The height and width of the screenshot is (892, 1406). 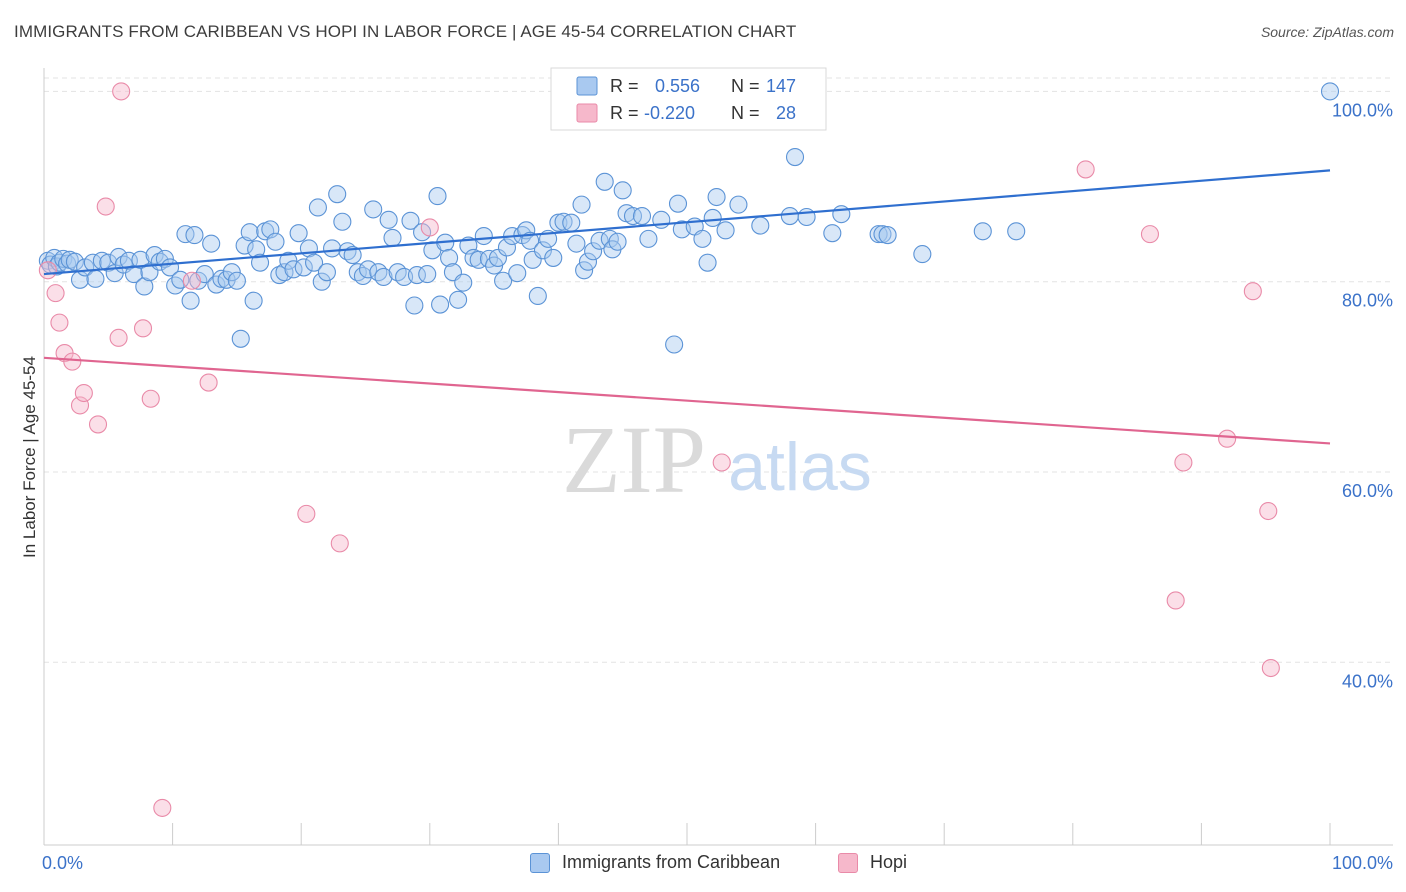 What do you see at coordinates (688, 99) in the screenshot?
I see `legend-top: R = 0.556 N = 147 R = -0.220 N = 28` at bounding box center [688, 99].